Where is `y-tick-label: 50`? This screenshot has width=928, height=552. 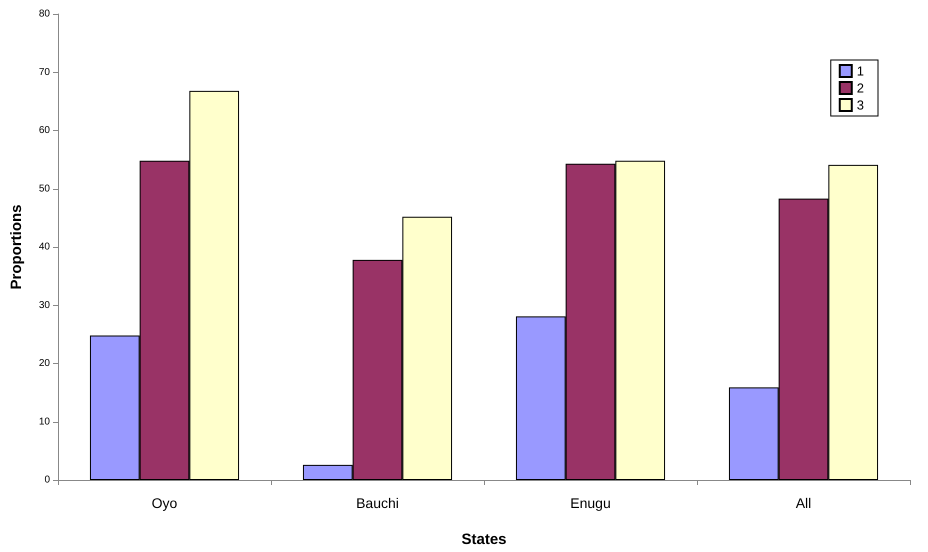 y-tick-label: 50 is located at coordinates (44, 188).